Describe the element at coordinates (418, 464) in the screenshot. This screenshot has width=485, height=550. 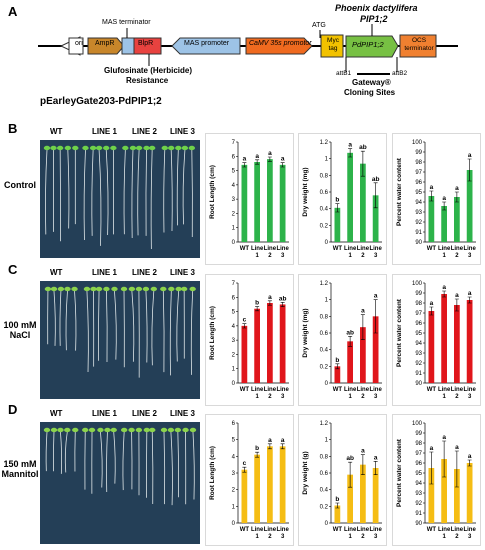
I see `y-tick-label: 96` at that location.